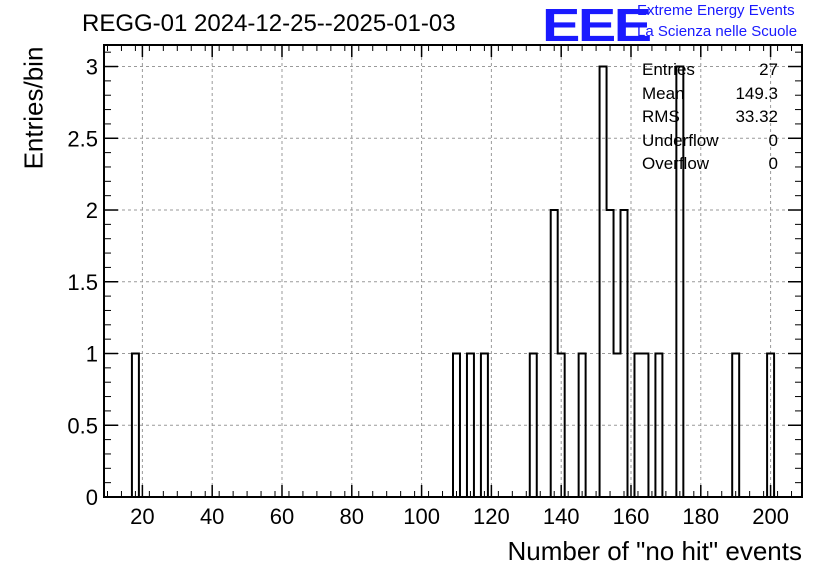 The height and width of the screenshot is (572, 836). Describe the element at coordinates (668, 69) in the screenshot. I see `stats-label: Entries` at that location.